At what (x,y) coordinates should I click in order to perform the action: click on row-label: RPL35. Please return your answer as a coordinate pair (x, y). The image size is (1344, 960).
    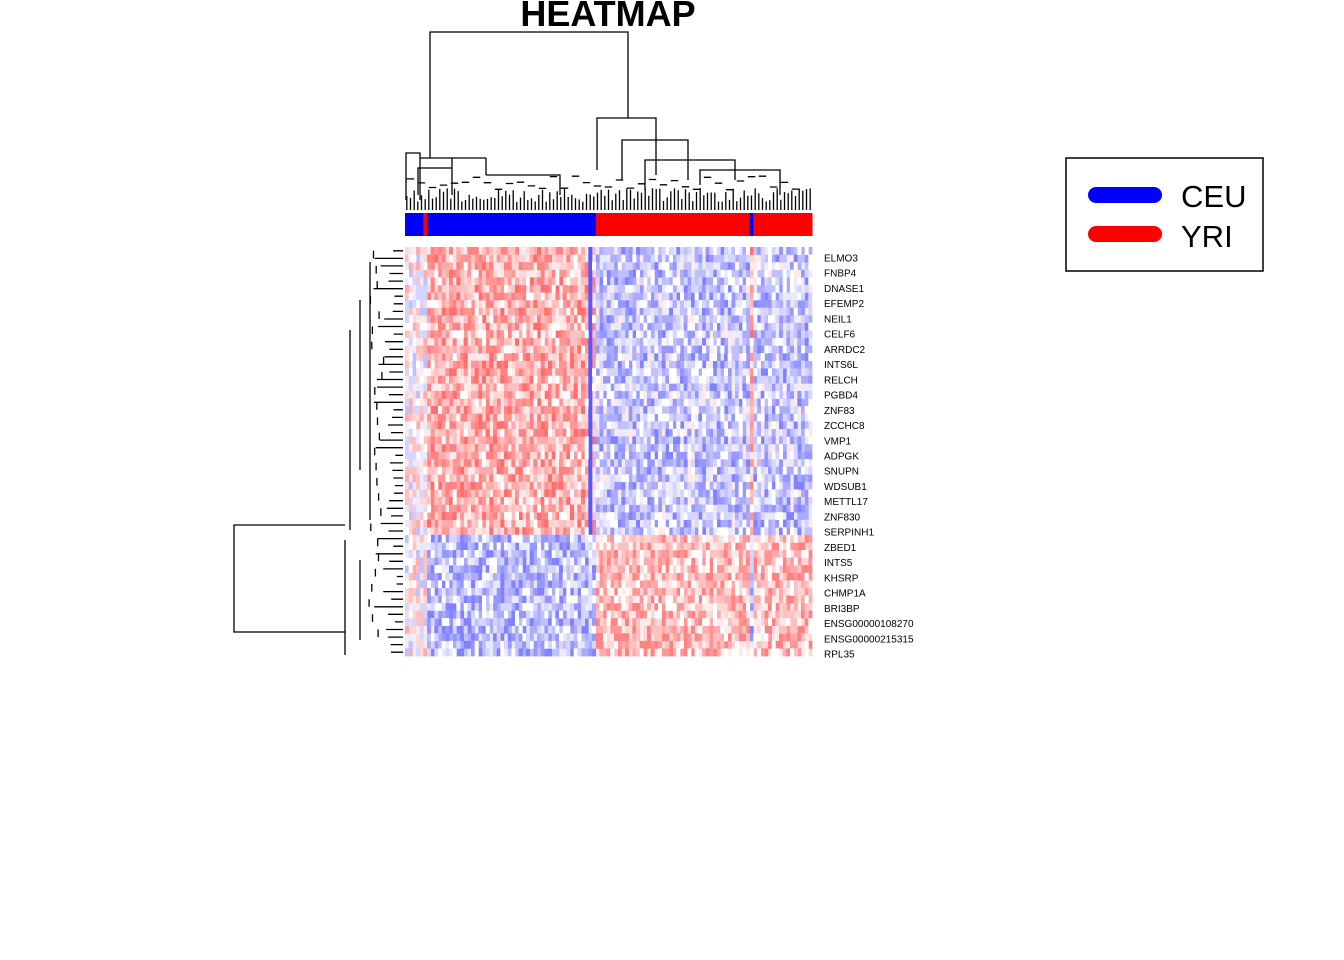
    Looking at the image, I should click on (839, 655).